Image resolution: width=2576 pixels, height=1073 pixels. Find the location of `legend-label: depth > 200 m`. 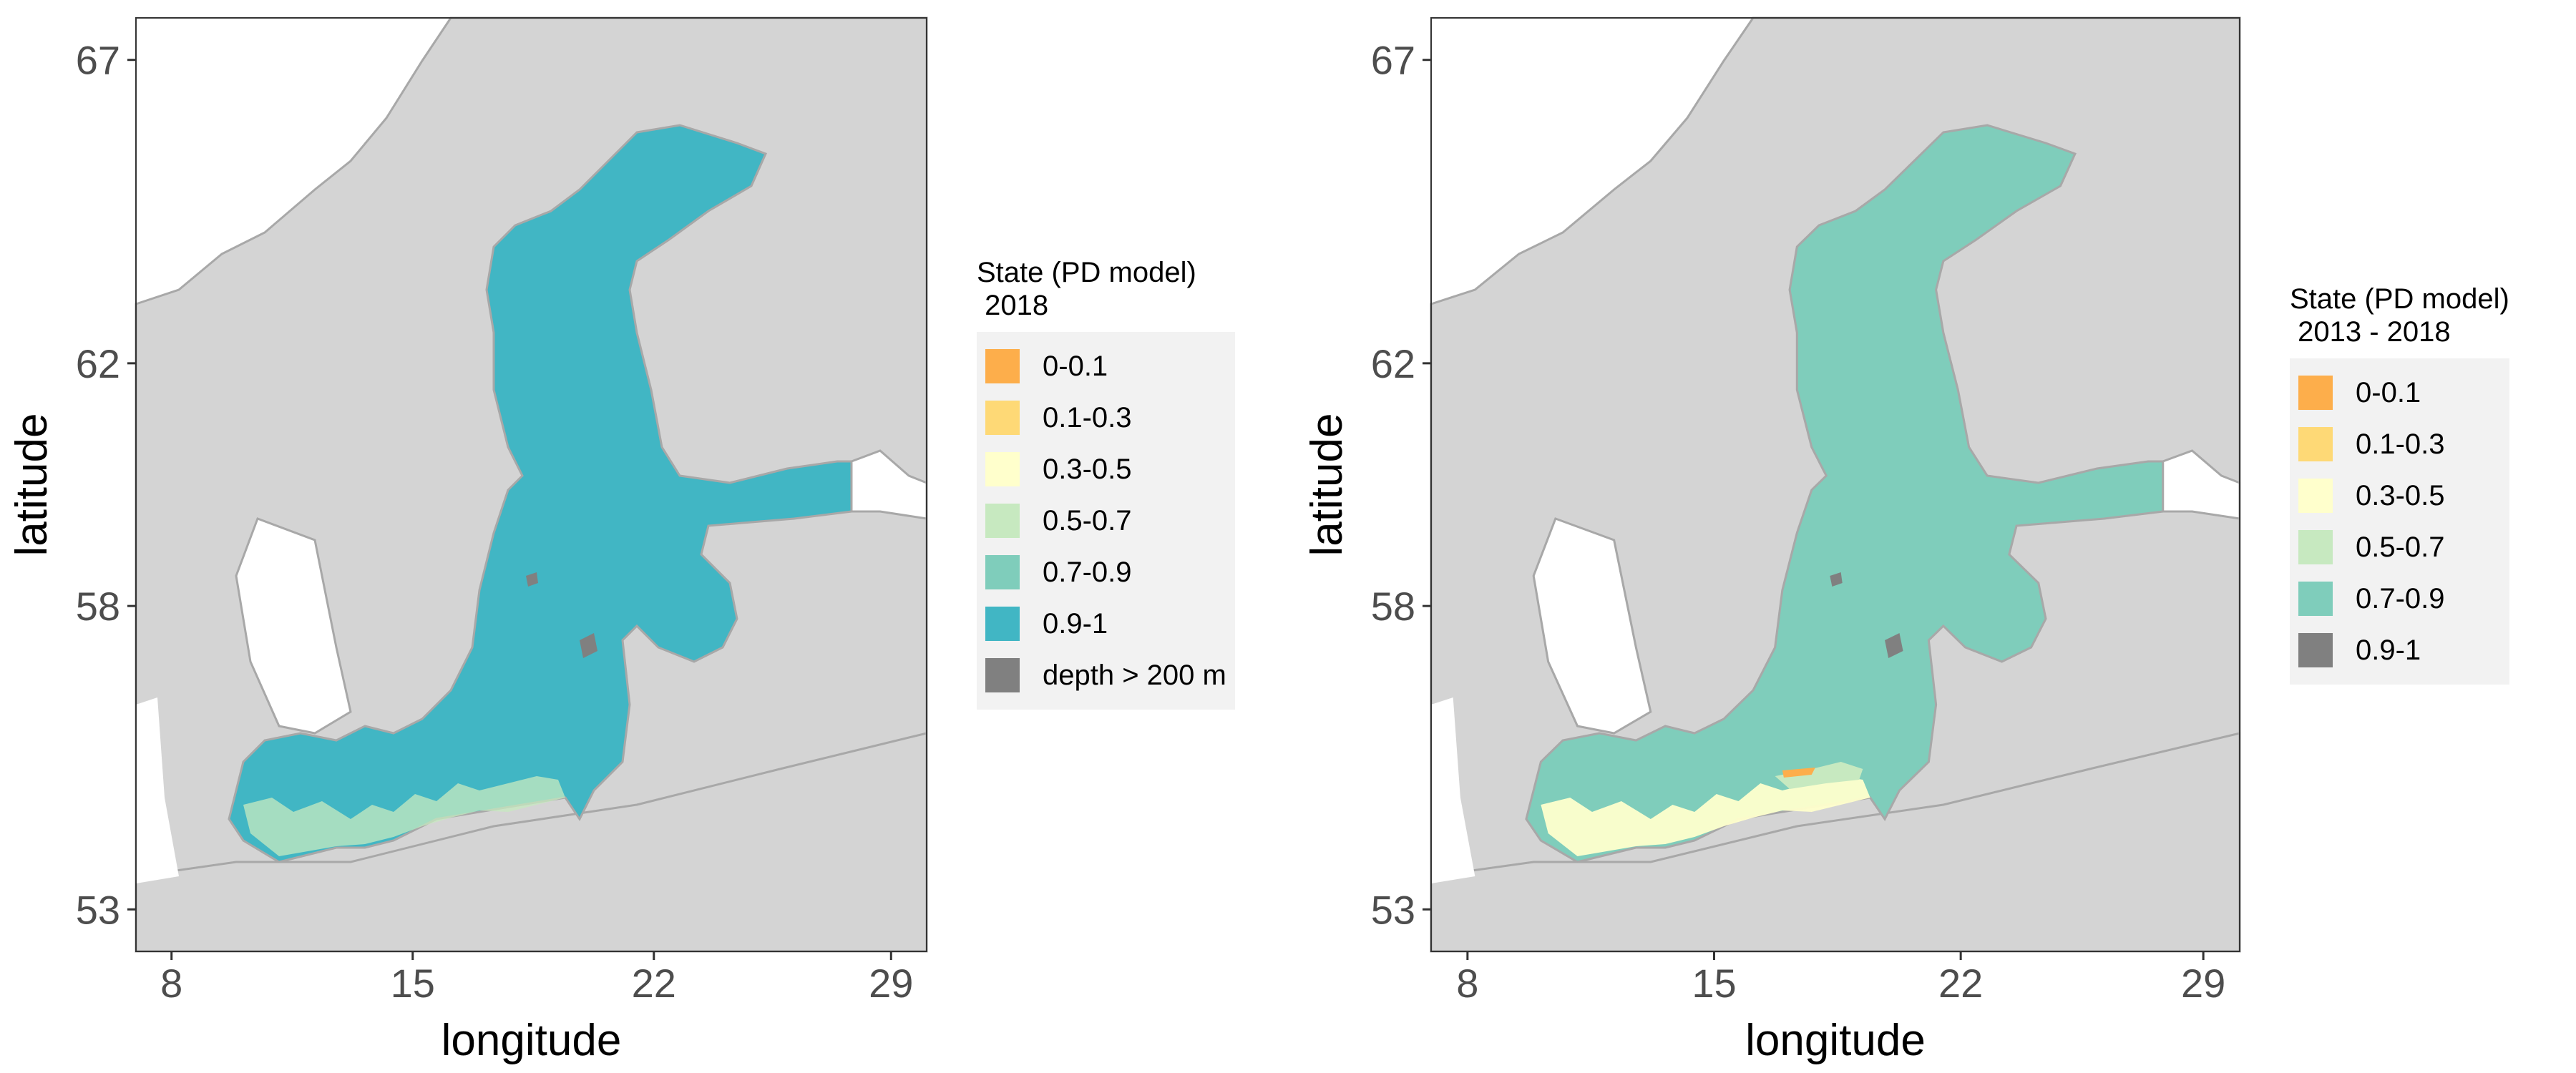

legend-label: depth > 200 m is located at coordinates (1134, 675).